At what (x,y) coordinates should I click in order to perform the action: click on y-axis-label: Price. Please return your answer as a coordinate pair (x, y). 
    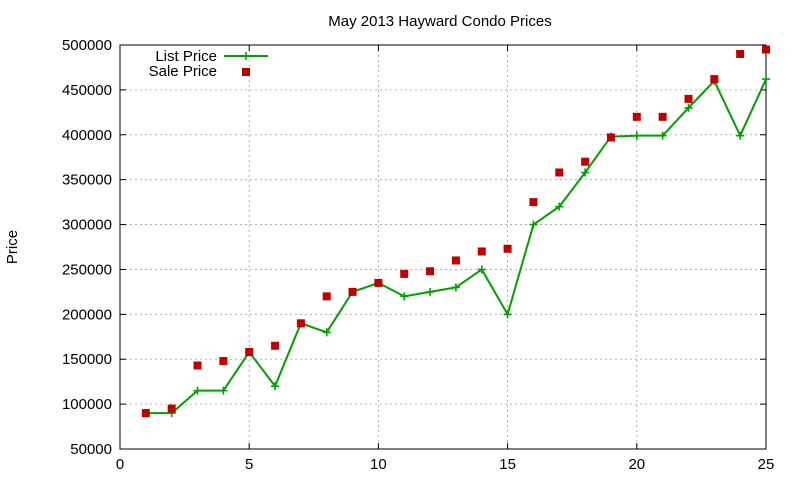
    Looking at the image, I should click on (12, 247).